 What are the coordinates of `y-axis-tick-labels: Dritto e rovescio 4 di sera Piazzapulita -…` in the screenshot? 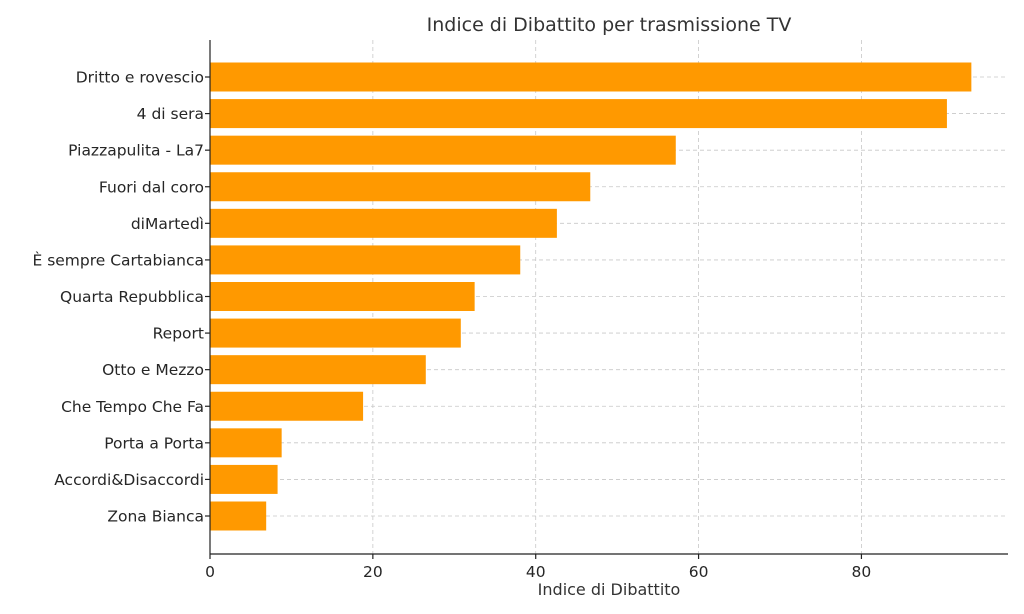 It's located at (121, 297).